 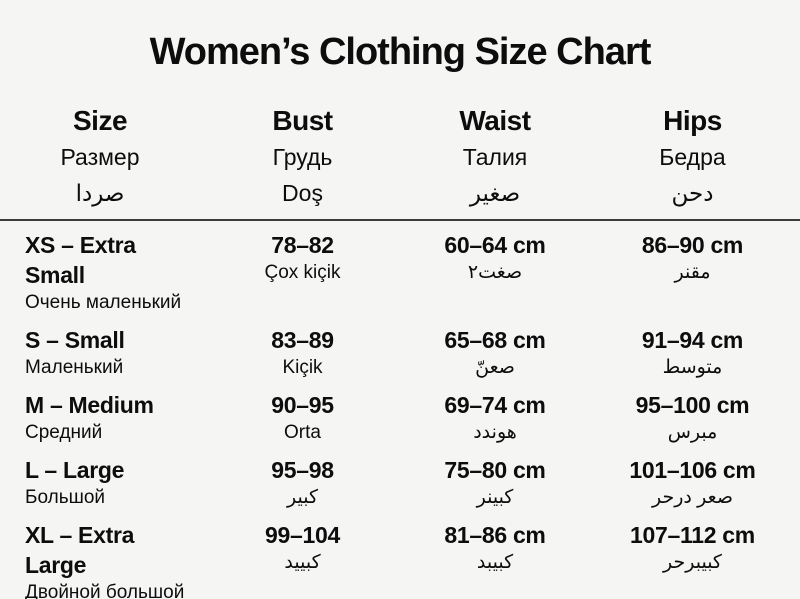 I want to click on header-waist-ru: Талия, so click(x=495, y=157).